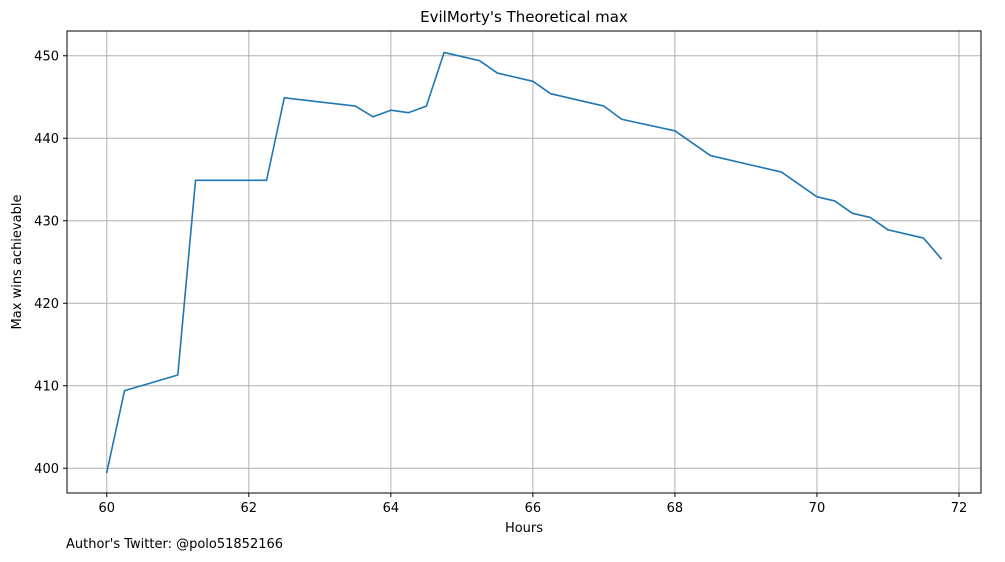 The width and height of the screenshot is (1005, 562). What do you see at coordinates (249, 508) in the screenshot?
I see `x-tick-label: 62` at bounding box center [249, 508].